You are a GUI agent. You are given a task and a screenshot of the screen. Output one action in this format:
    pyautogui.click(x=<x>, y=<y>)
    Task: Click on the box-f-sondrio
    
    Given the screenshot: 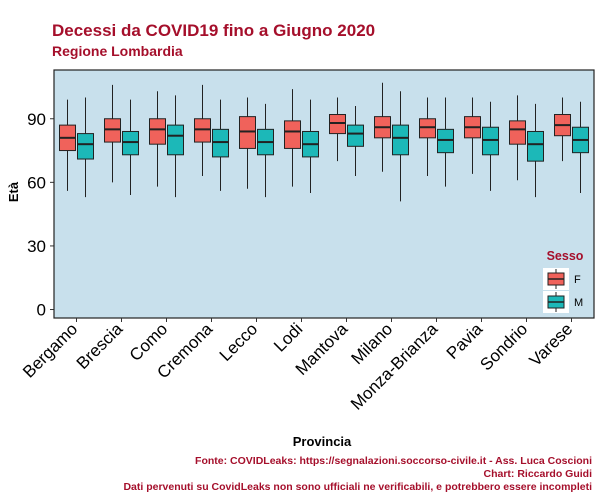 What is the action you would take?
    pyautogui.click(x=517, y=138)
    